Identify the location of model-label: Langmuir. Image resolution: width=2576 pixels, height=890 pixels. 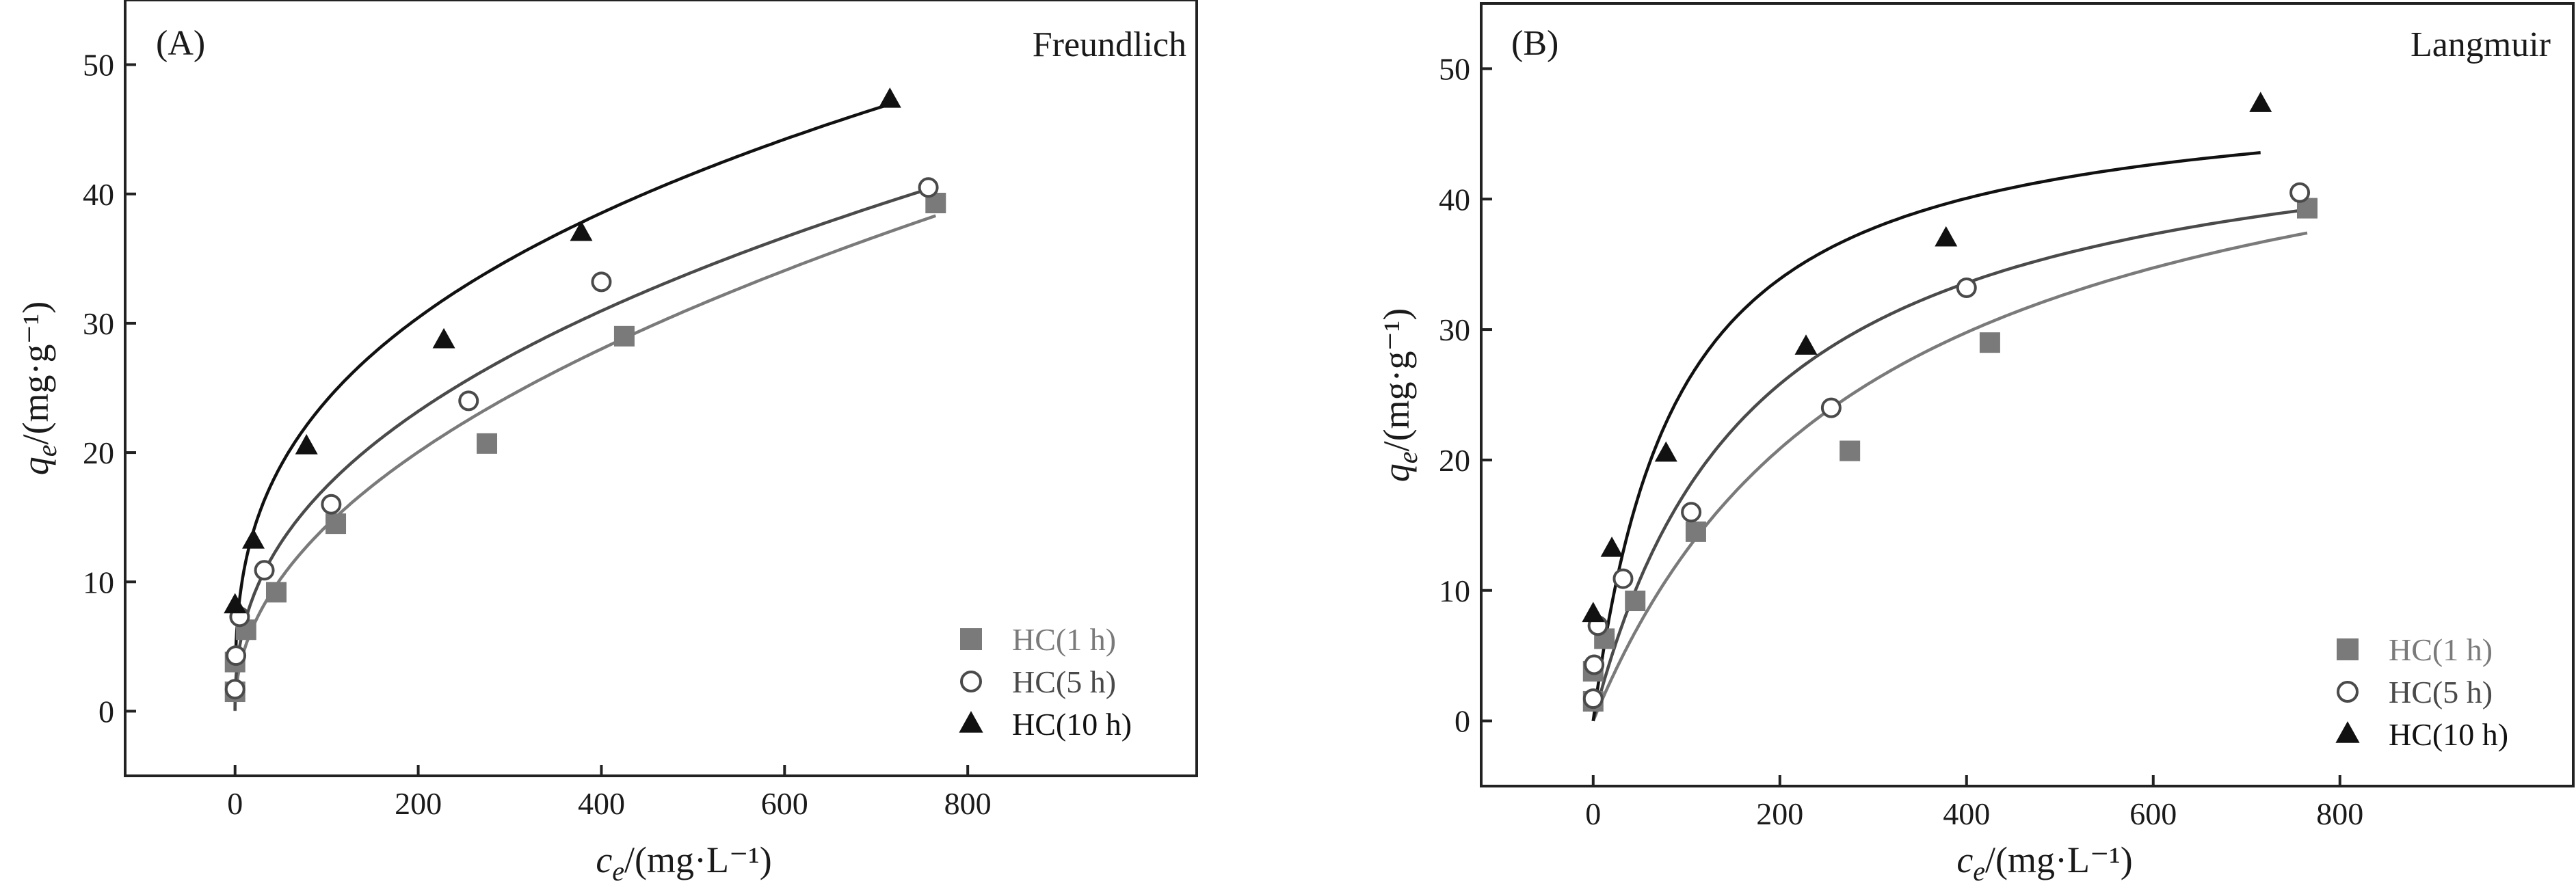
(2481, 44).